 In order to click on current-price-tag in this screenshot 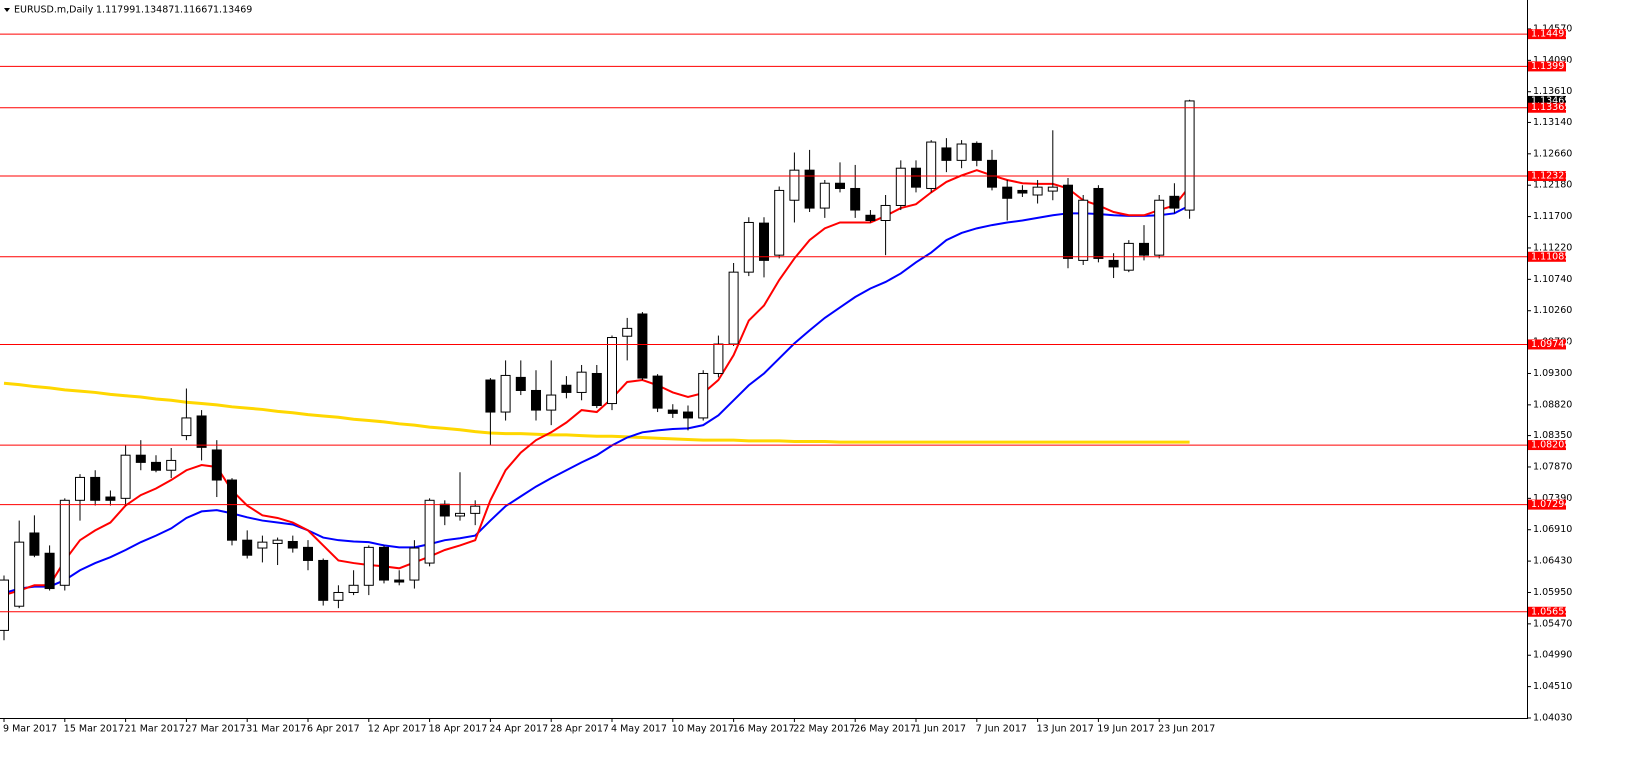, I will do `click(1547, 100)`.